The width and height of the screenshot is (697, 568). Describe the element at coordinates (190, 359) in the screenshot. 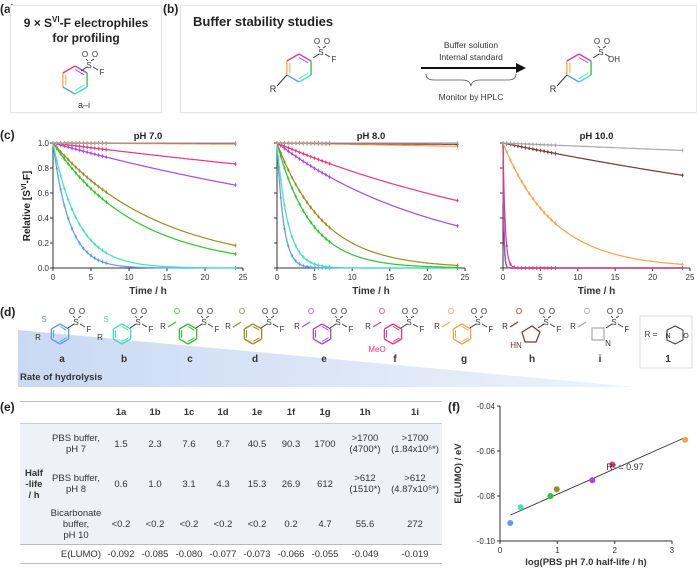

I see `compound-letter: c` at that location.